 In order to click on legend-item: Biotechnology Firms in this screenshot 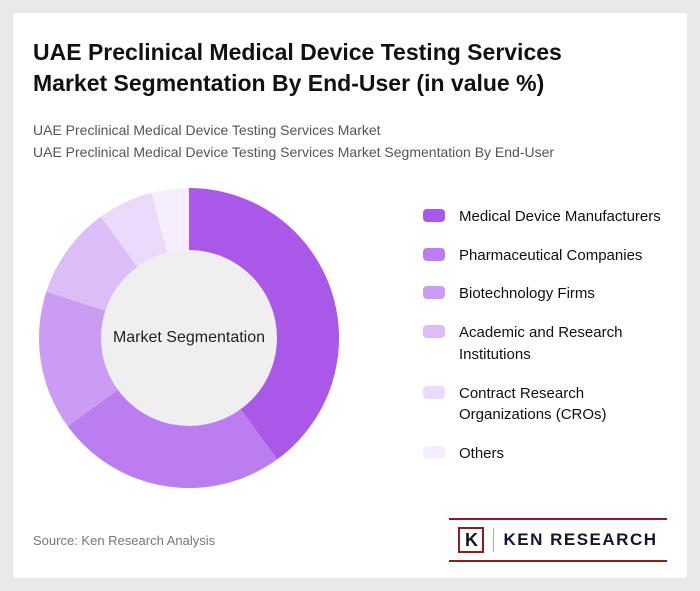, I will do `click(545, 294)`.